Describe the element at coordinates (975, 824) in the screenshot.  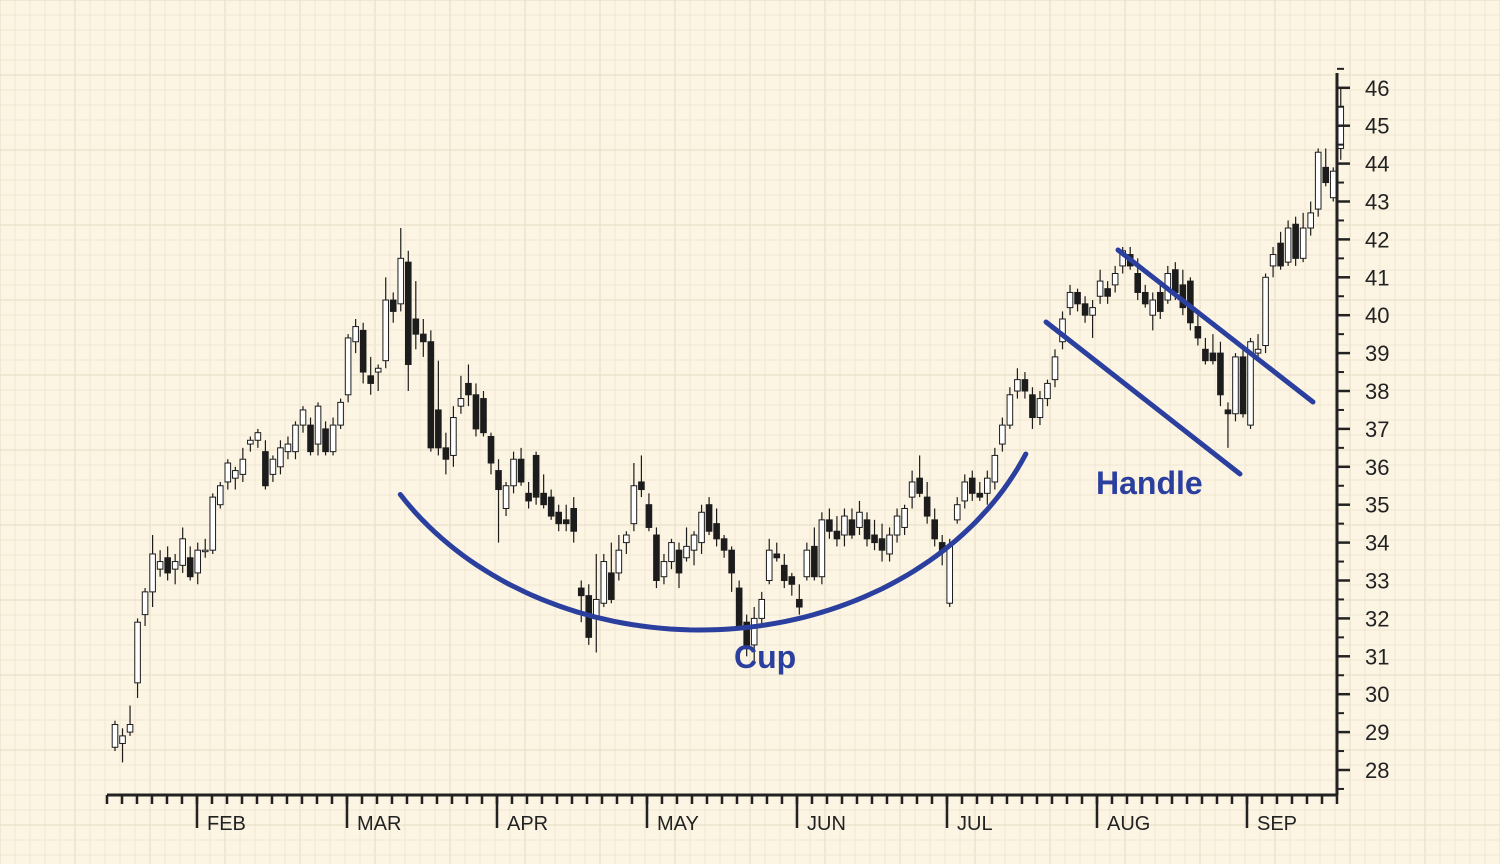
I see `x-tick-label: JUL` at that location.